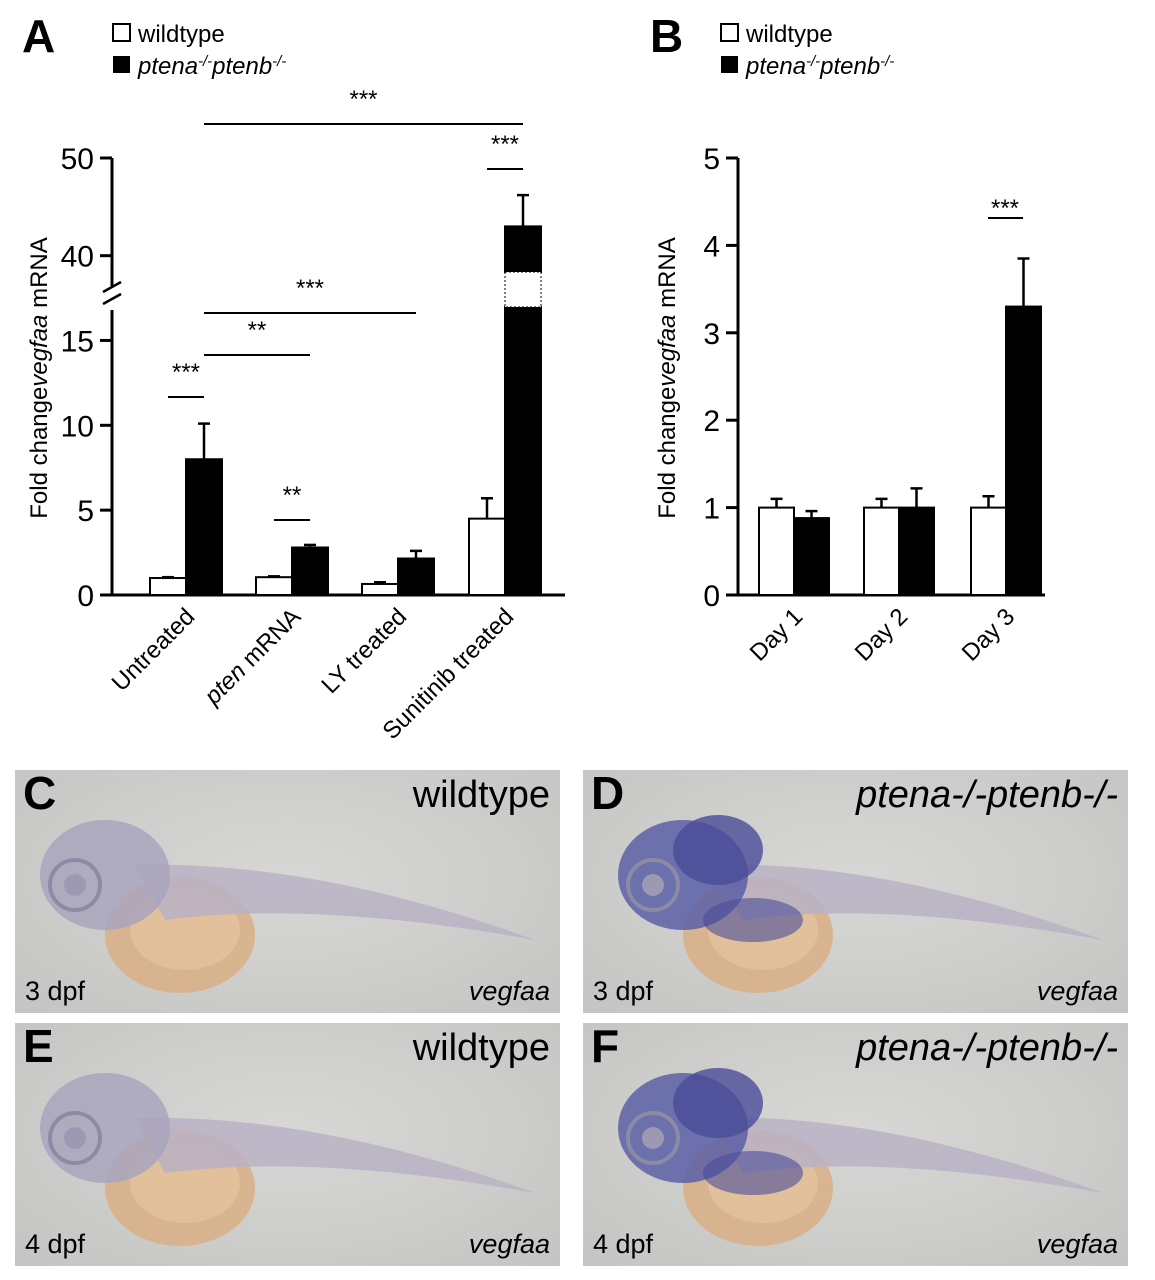  I want to click on photo-panel-c: C wildtype 3 dpf vegfaa, so click(287, 891).